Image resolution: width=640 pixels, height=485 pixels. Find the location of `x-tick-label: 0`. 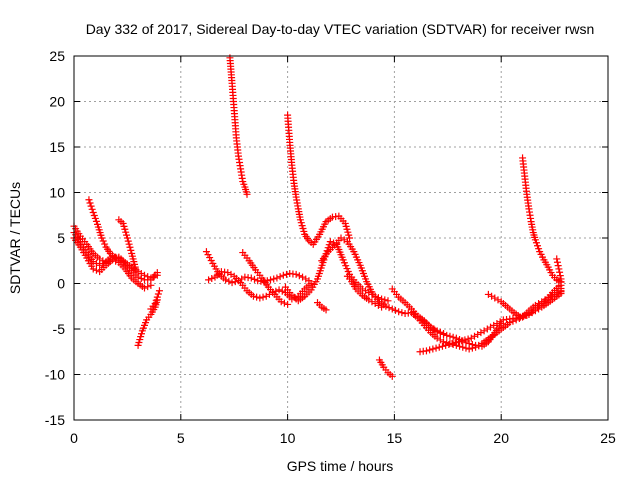

x-tick-label: 0 is located at coordinates (74, 438).